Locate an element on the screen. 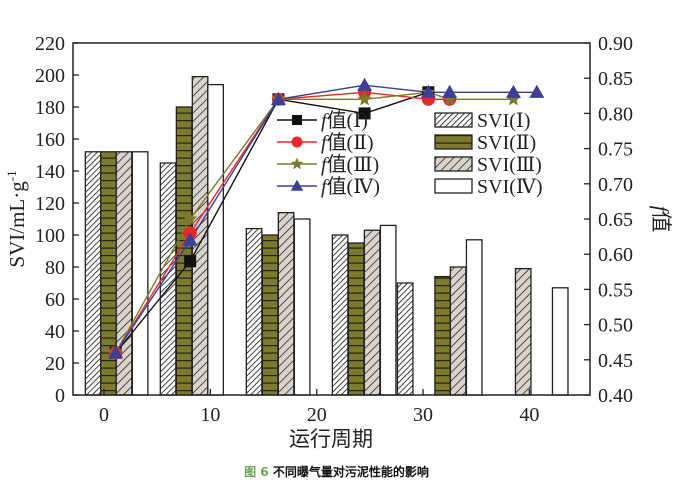 The width and height of the screenshot is (673, 485). y2-axis-title: f值 is located at coordinates (661, 219).